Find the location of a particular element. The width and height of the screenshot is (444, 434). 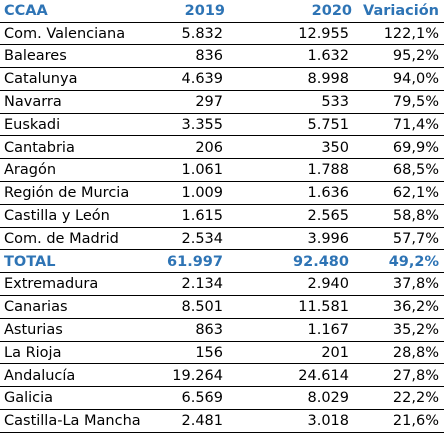

table-row: Región de Murcia 1.009 1.636 62,1% is located at coordinates (222, 193).